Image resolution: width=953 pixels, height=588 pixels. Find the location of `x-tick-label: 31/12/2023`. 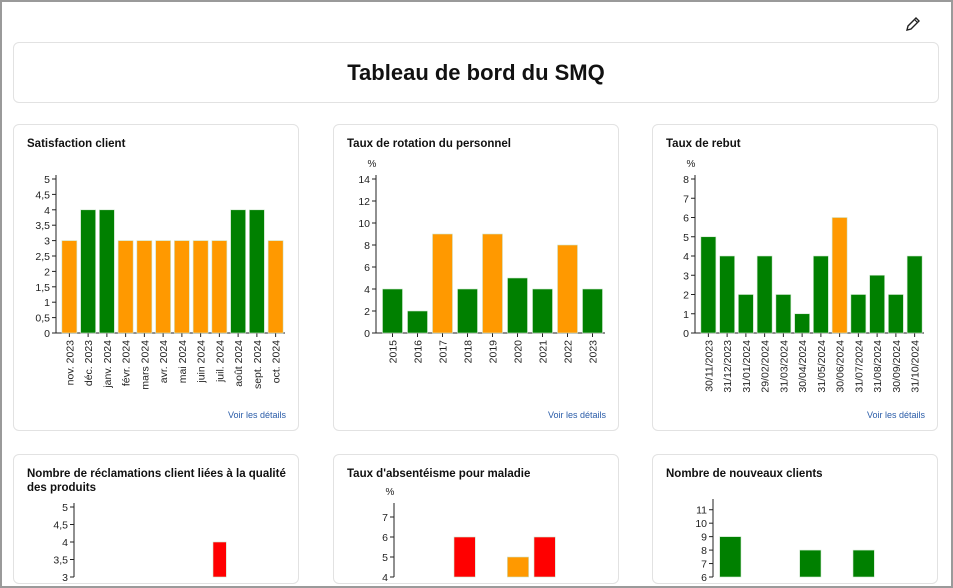

x-tick-label: 31/12/2023 is located at coordinates (728, 366).